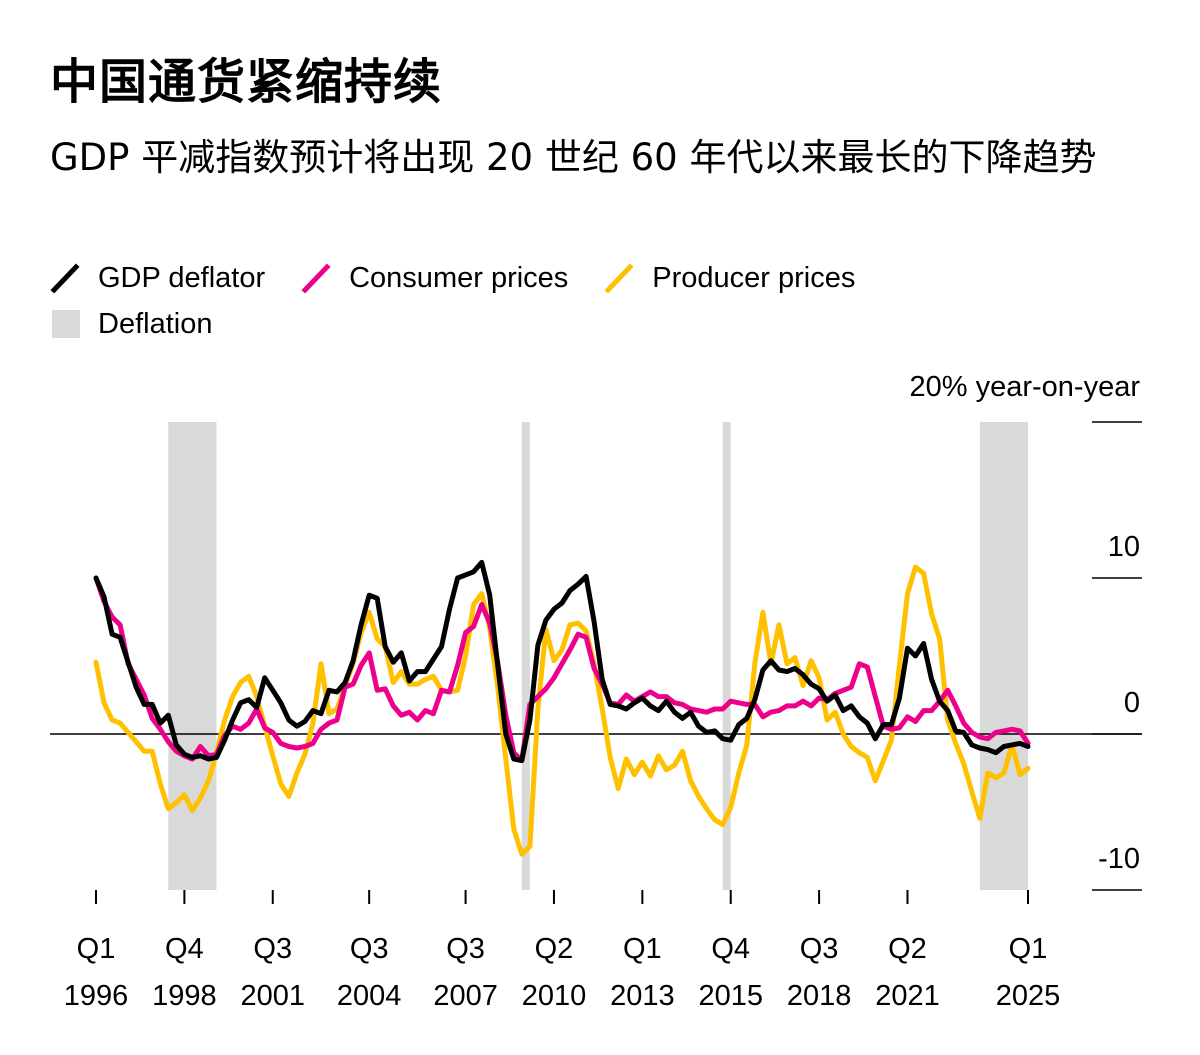  I want to click on x-tick-label-quarter-7: Q4, so click(730, 949).